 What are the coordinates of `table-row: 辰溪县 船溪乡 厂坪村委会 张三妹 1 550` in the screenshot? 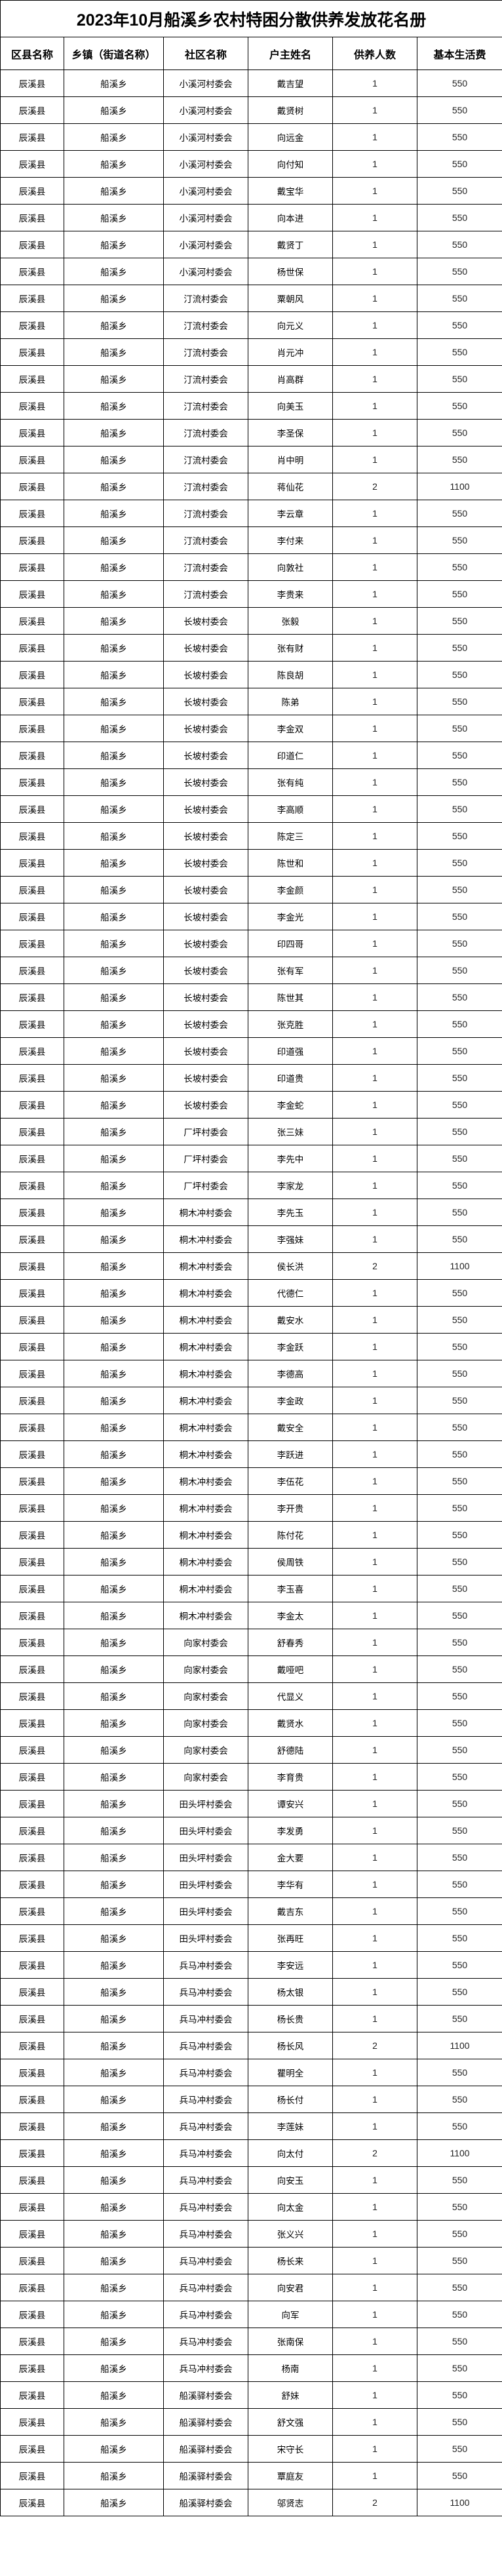 It's located at (251, 1131).